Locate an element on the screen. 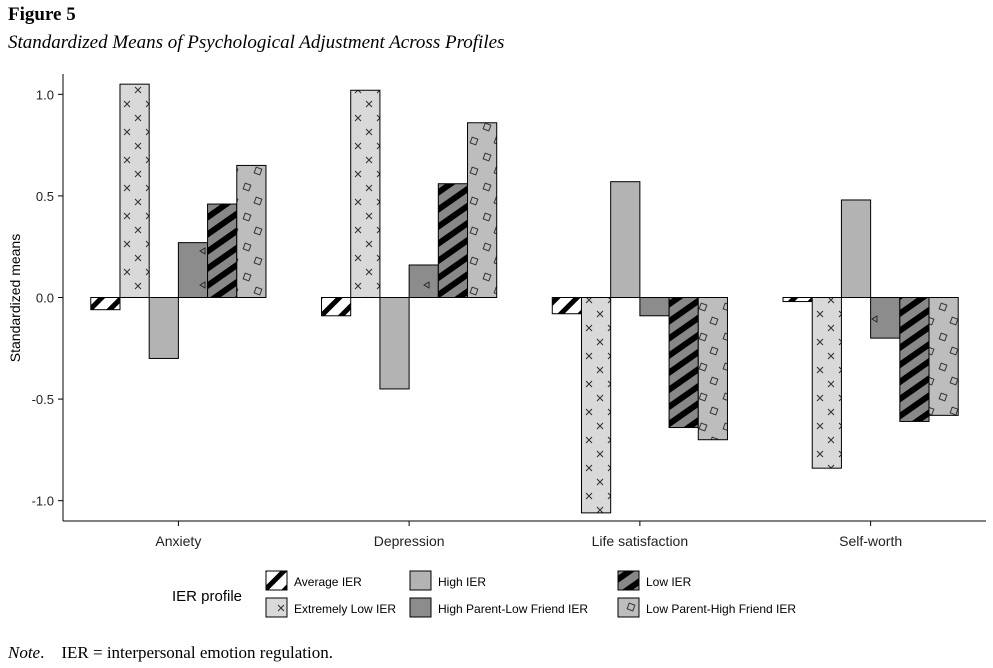 This screenshot has width=993, height=668. bar-anxiety-high-parent-low-friend-ier is located at coordinates (193, 270).